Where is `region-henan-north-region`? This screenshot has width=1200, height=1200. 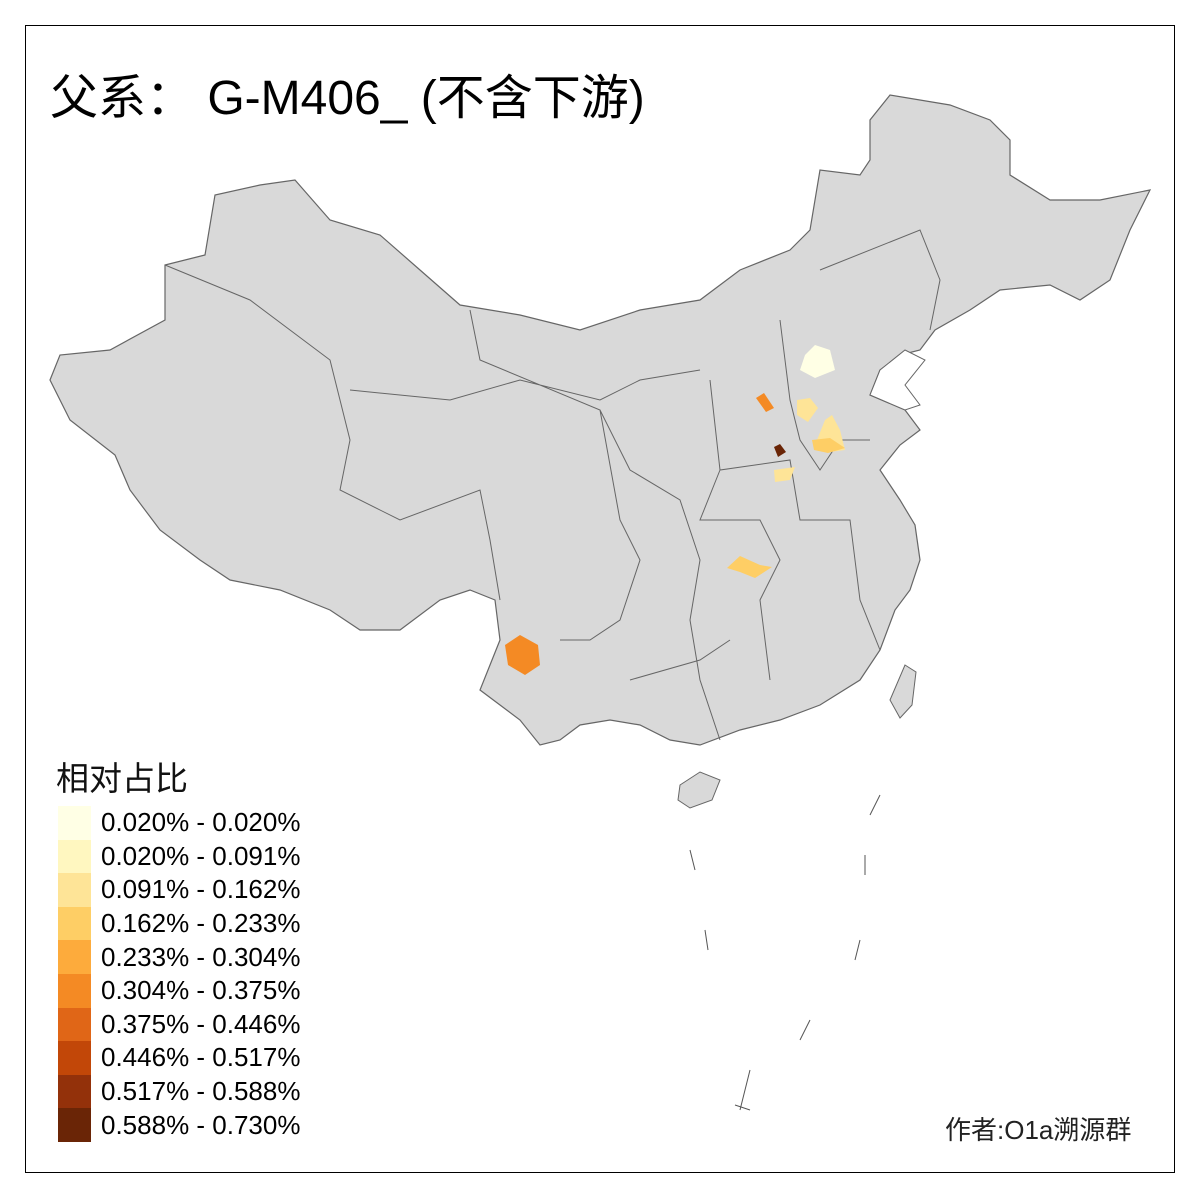 region-henan-north-region is located at coordinates (784, 474).